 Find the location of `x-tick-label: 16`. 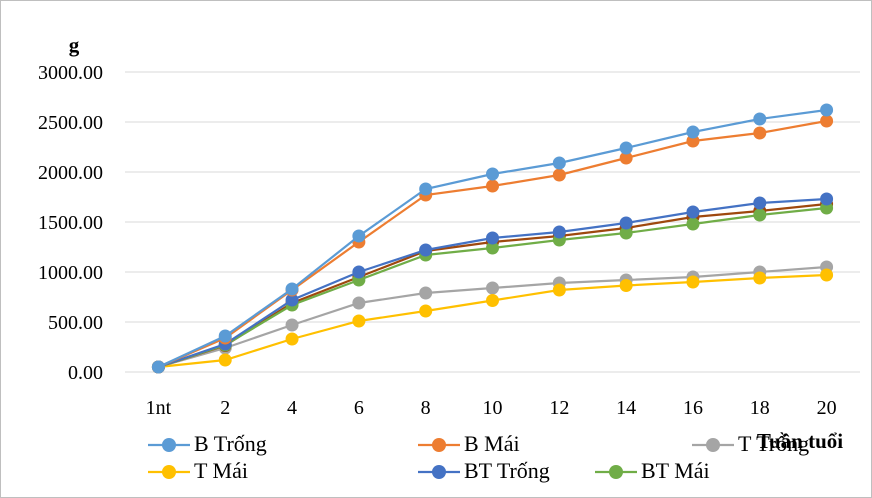

x-tick-label: 16 is located at coordinates (693, 408).